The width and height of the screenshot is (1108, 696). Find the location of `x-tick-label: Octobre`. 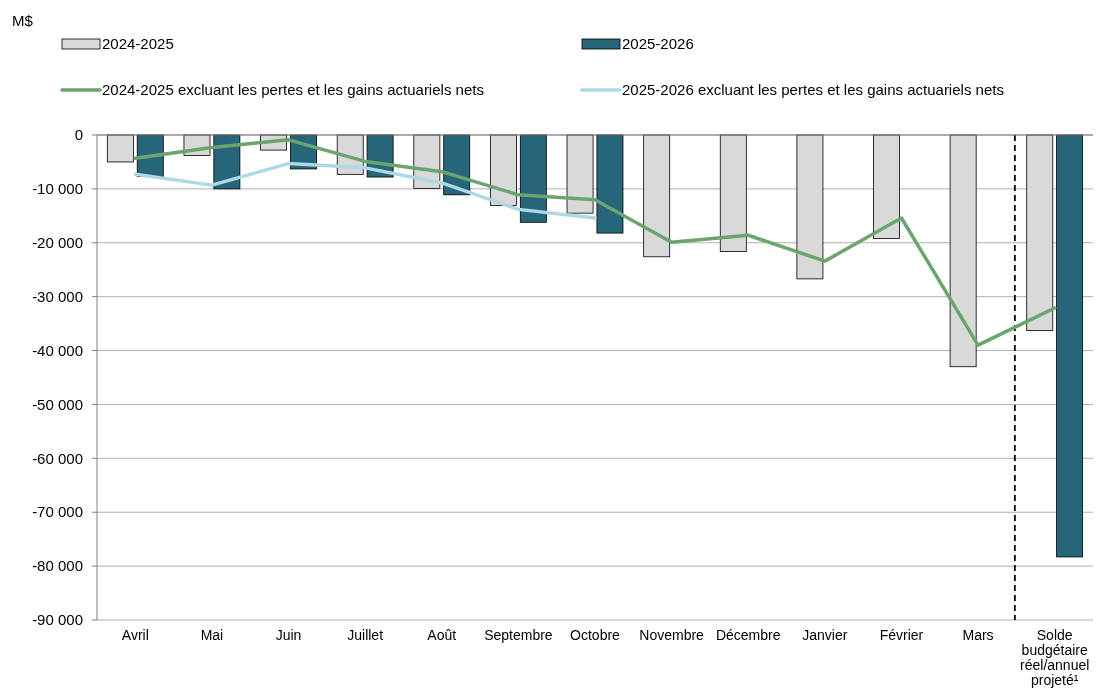

x-tick-label: Octobre is located at coordinates (595, 635).